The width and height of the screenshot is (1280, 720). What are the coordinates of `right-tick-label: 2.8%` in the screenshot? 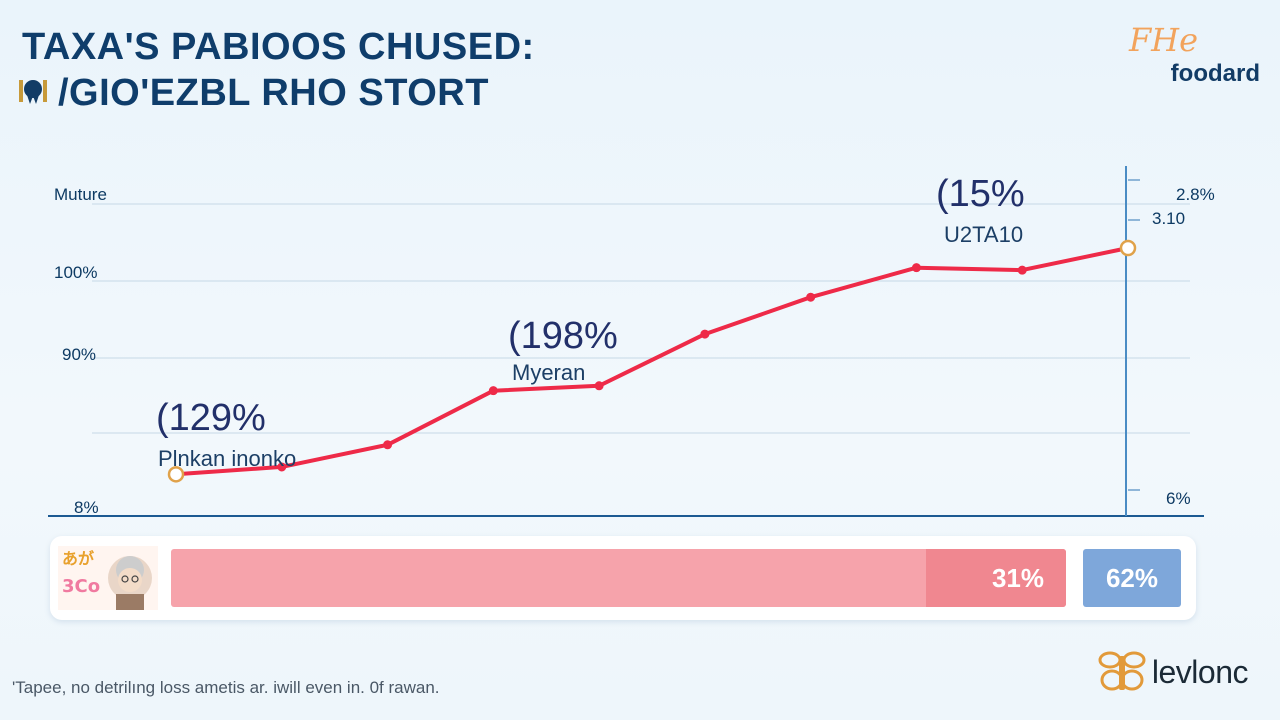 It's located at (1195, 194).